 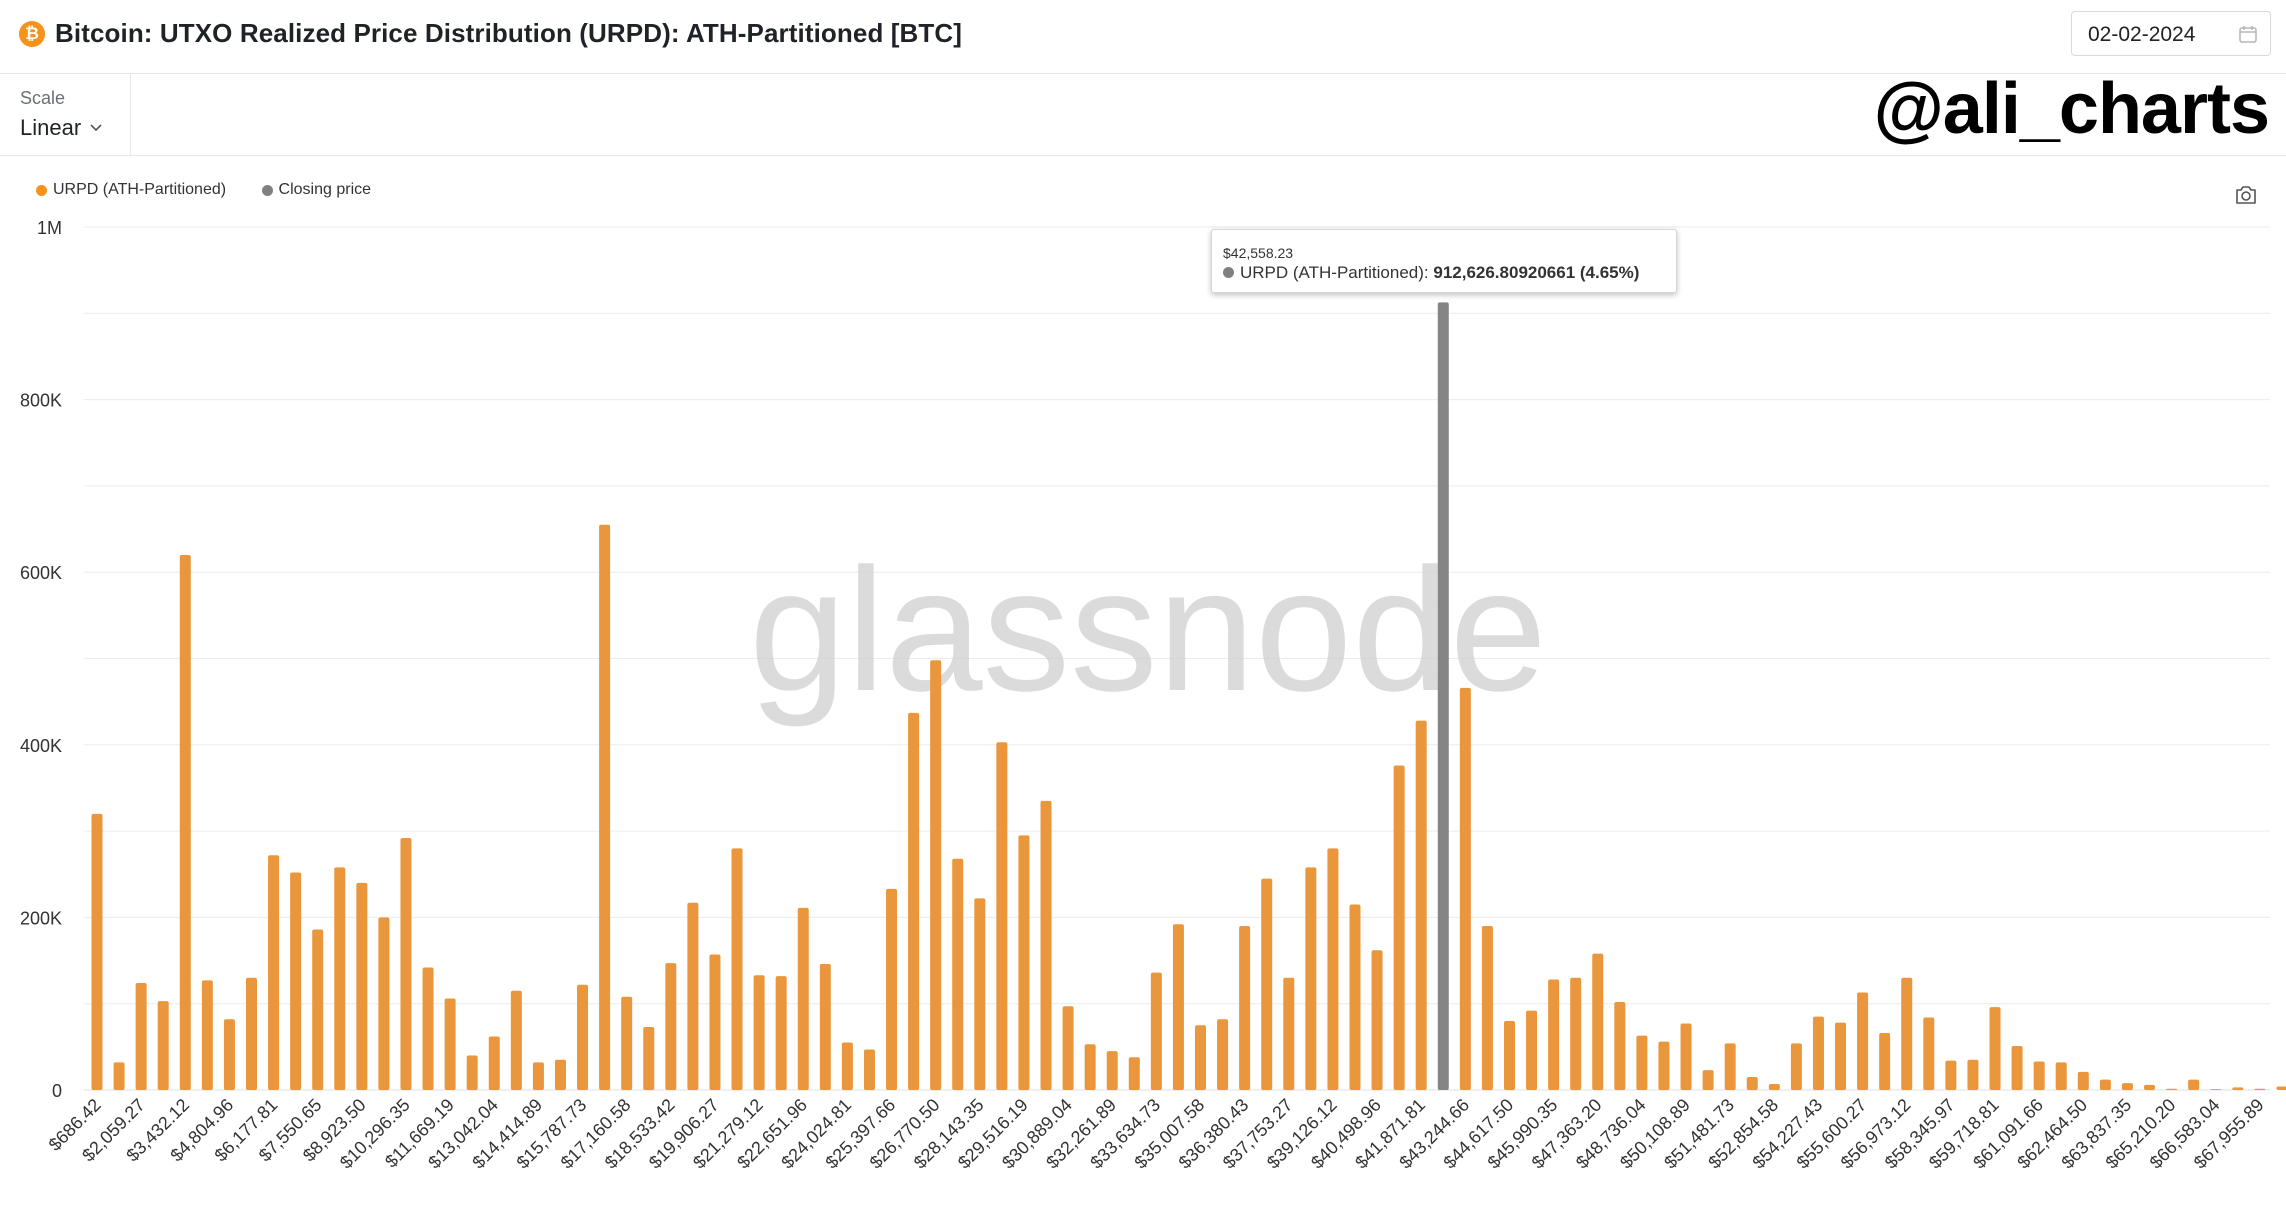 I want to click on camera-icon, so click(x=2246, y=195).